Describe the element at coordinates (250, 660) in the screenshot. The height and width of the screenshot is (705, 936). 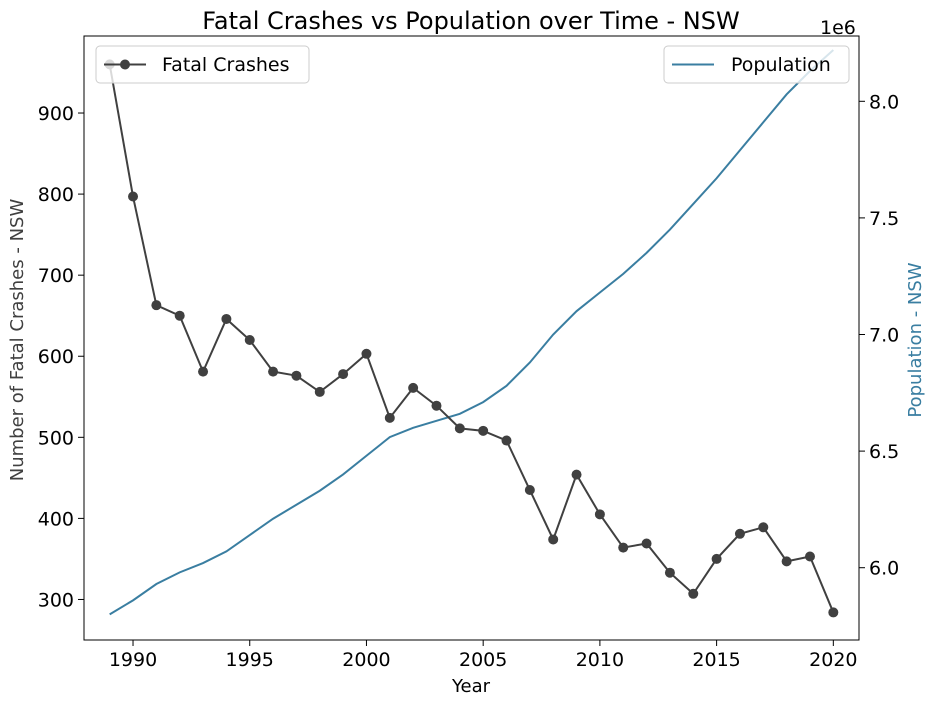
I see `x-tick-label: 1995` at that location.